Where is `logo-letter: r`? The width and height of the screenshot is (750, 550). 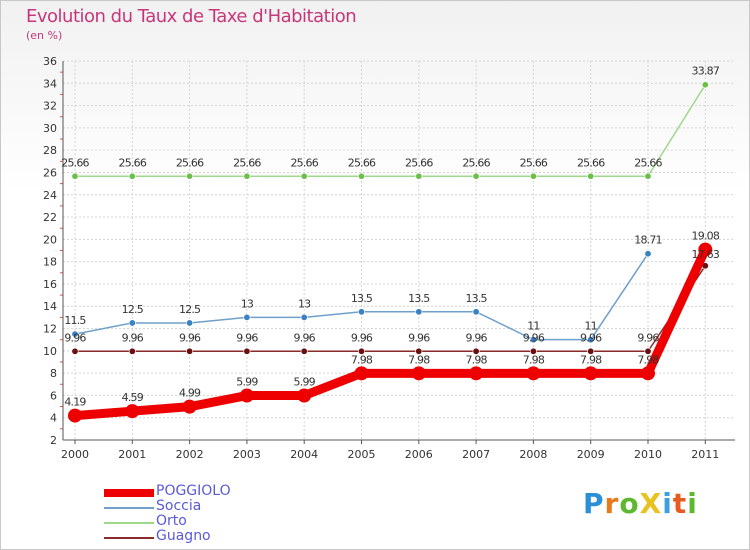 logo-letter: r is located at coordinates (612, 503).